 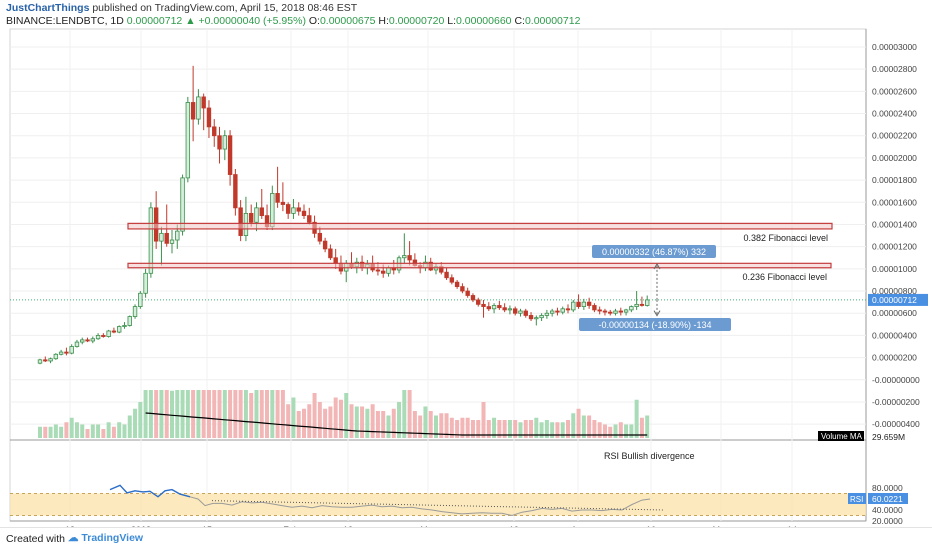 What do you see at coordinates (48, 8) in the screenshot?
I see `author-link: JustChartThings` at bounding box center [48, 8].